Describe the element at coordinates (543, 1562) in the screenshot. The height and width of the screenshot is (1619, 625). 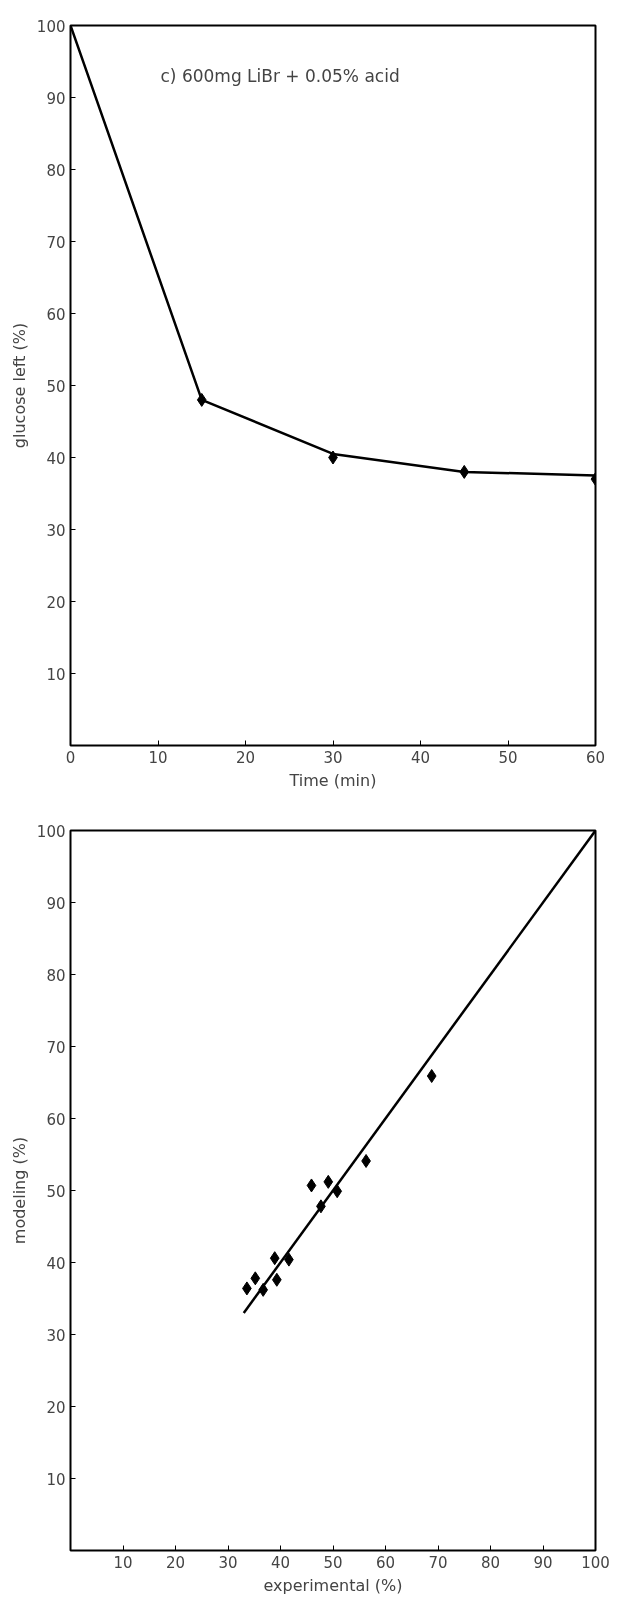
I see `x-tick-label: 90` at that location.